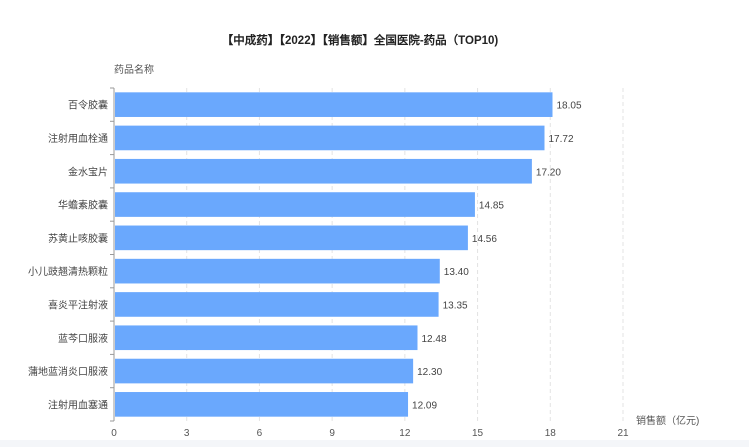  Describe the element at coordinates (491, 206) in the screenshot. I see `data-label: 14.85` at that location.